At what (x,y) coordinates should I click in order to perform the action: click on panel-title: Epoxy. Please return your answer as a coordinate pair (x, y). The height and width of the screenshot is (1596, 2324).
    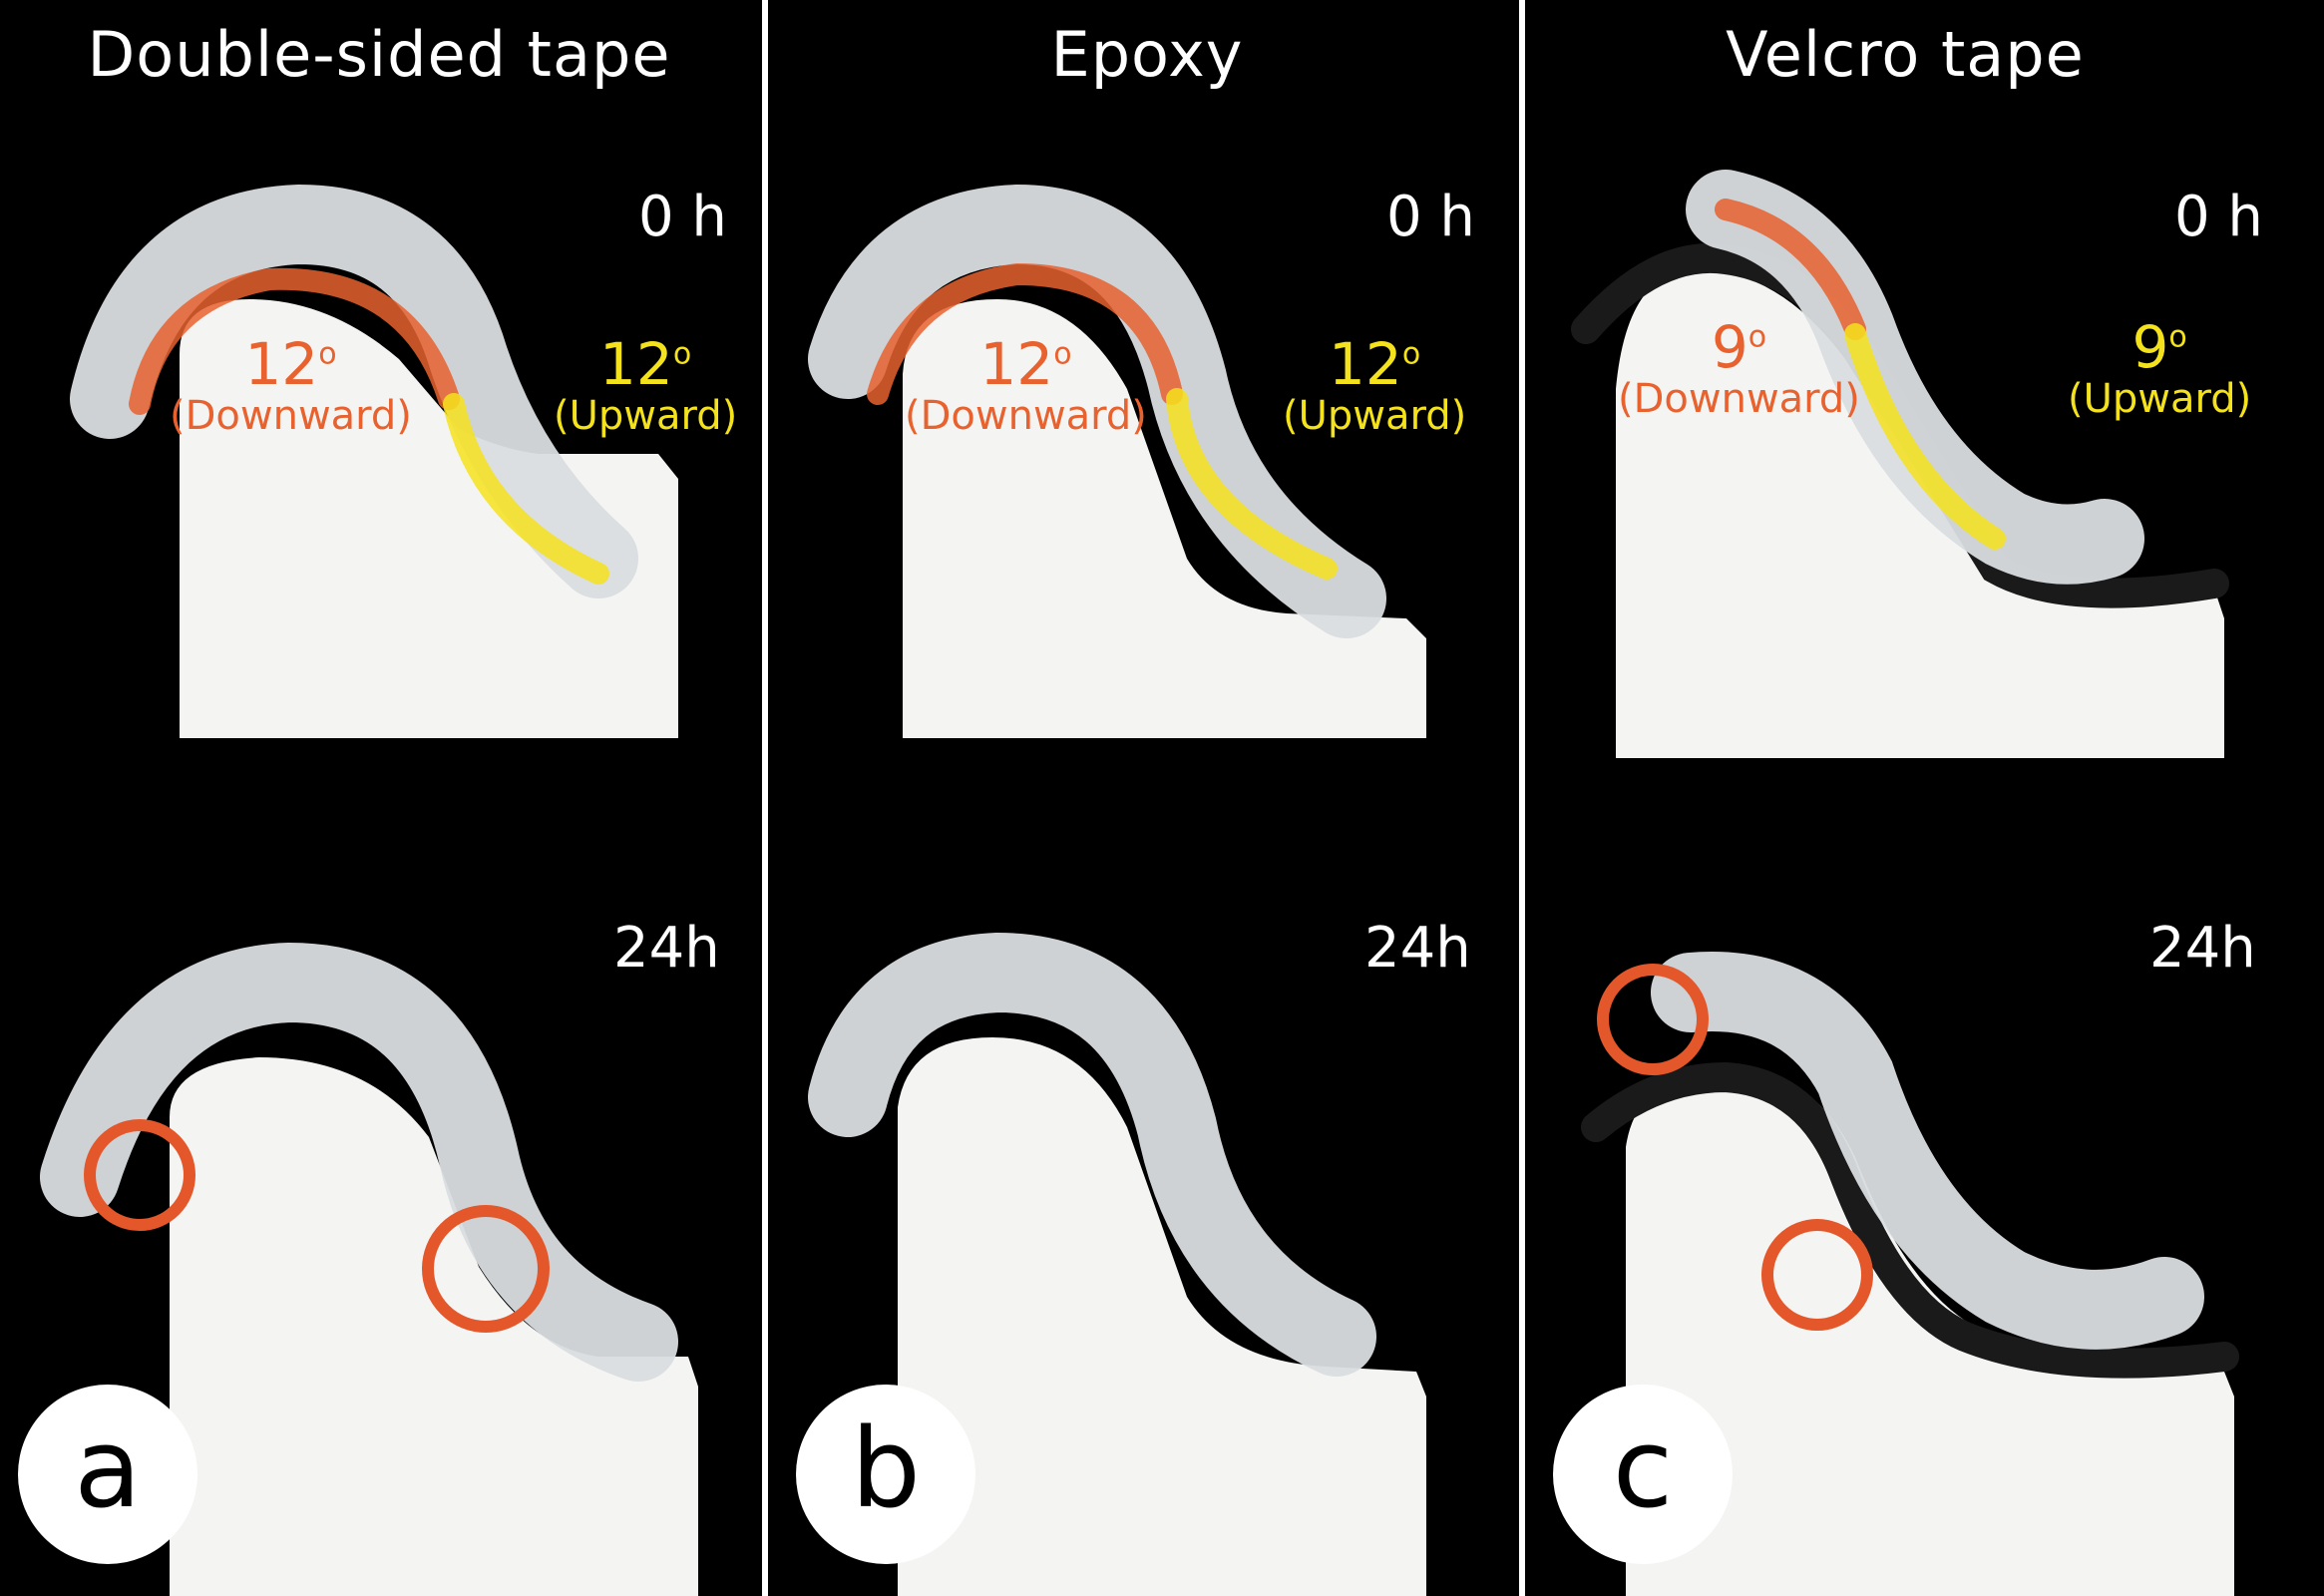
    Looking at the image, I should click on (1147, 54).